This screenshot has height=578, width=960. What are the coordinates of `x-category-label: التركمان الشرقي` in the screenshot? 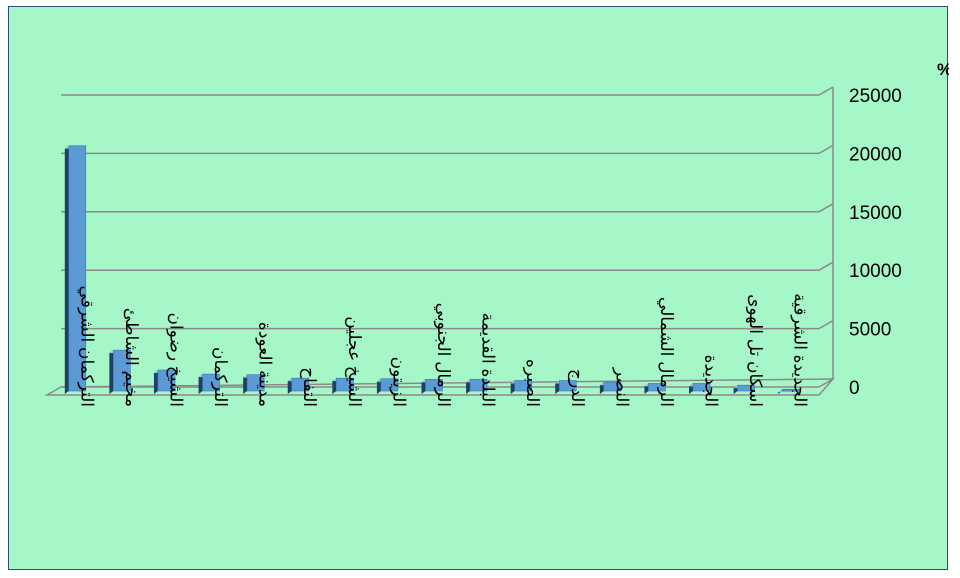 It's located at (86, 346).